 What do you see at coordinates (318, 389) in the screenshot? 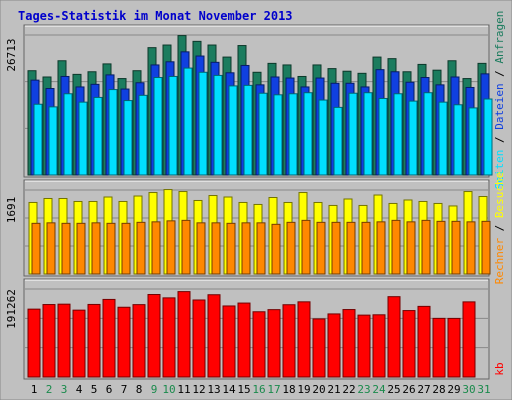
I see `day-label-20: 20` at bounding box center [318, 389].